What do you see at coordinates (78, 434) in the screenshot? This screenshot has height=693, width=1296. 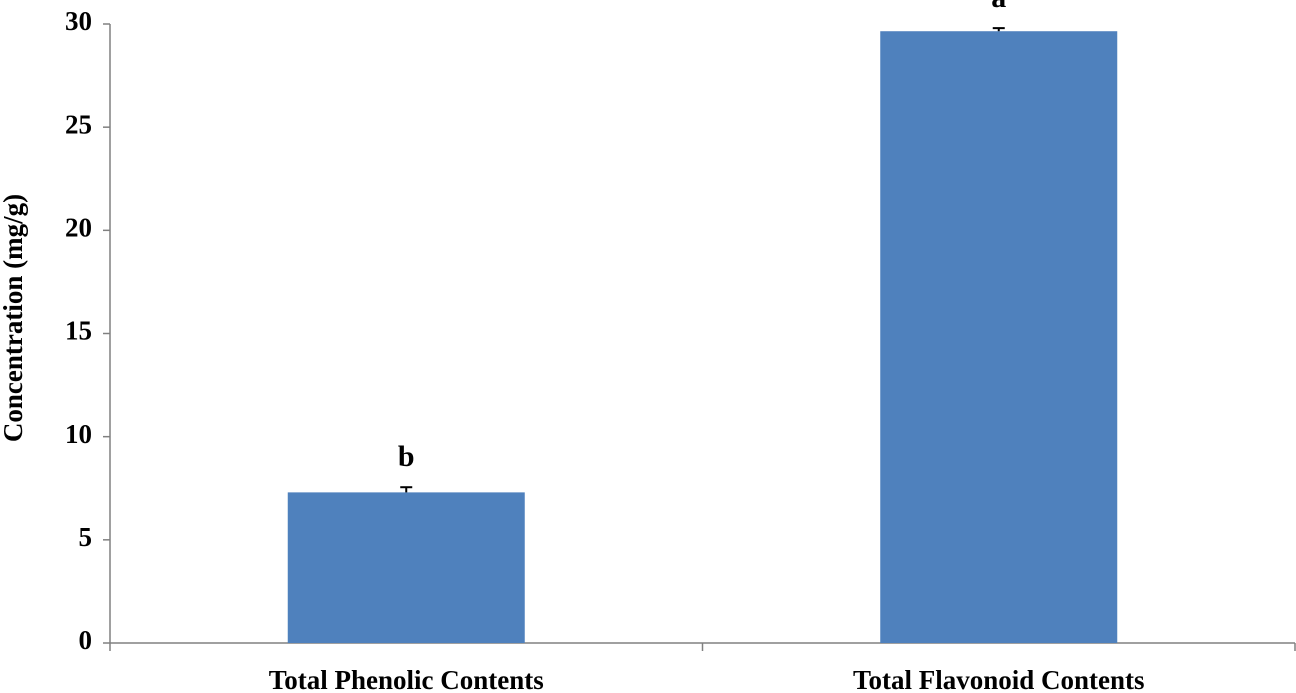 I see `y-tick-label: 10` at bounding box center [78, 434].